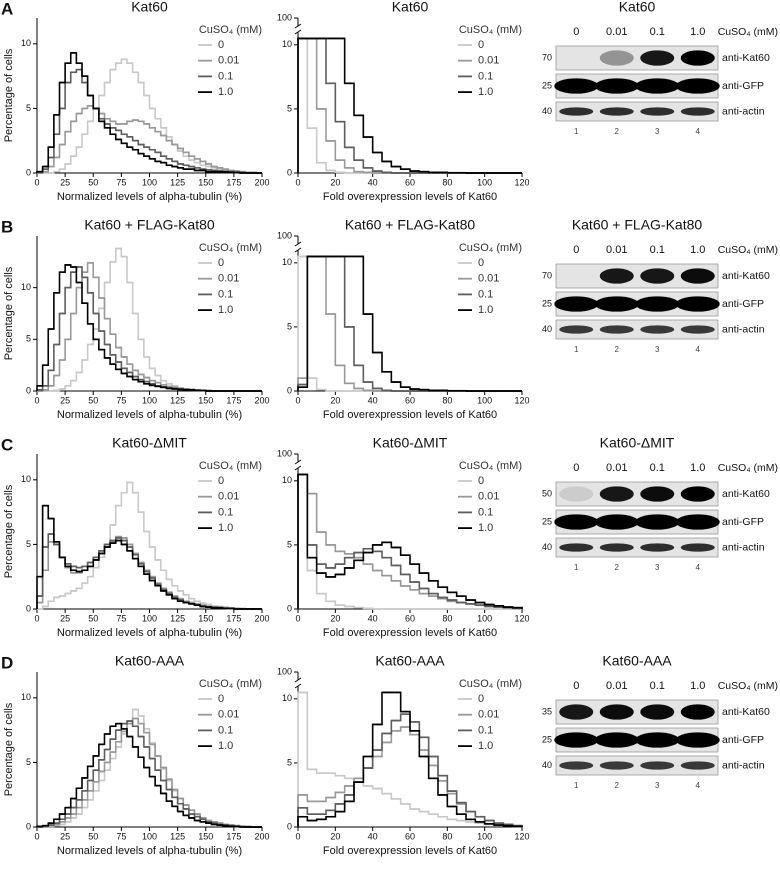 The width and height of the screenshot is (780, 872). I want to click on mw-marker: 25, so click(547, 521).